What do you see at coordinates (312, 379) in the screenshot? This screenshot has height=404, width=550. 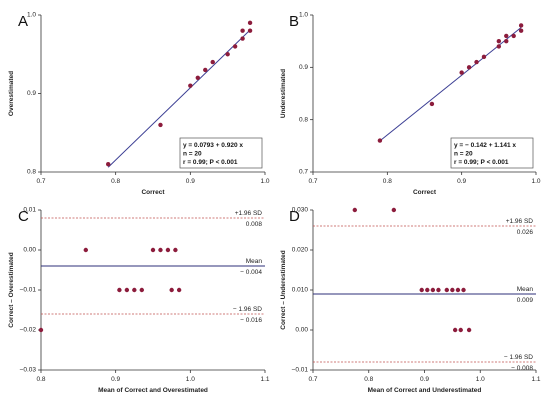 I see `panel-d-x-tick-label-0: 0.7` at bounding box center [312, 379].